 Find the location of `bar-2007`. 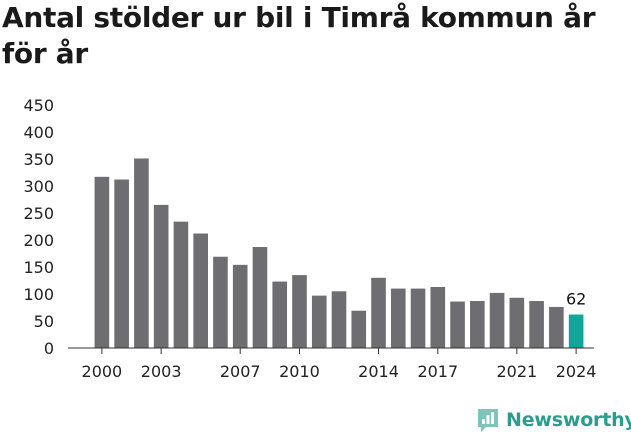

bar-2007 is located at coordinates (240, 306).